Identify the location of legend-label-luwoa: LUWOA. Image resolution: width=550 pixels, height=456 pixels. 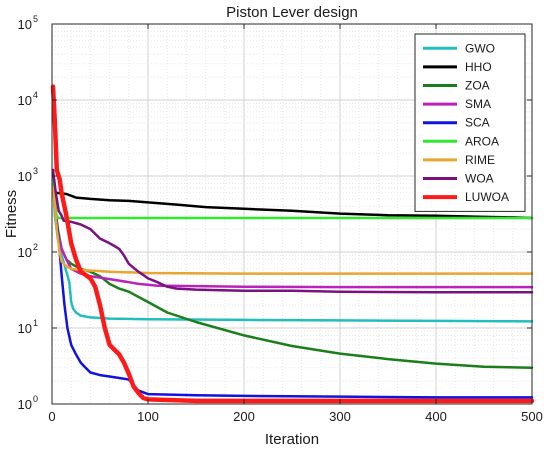
(487, 197).